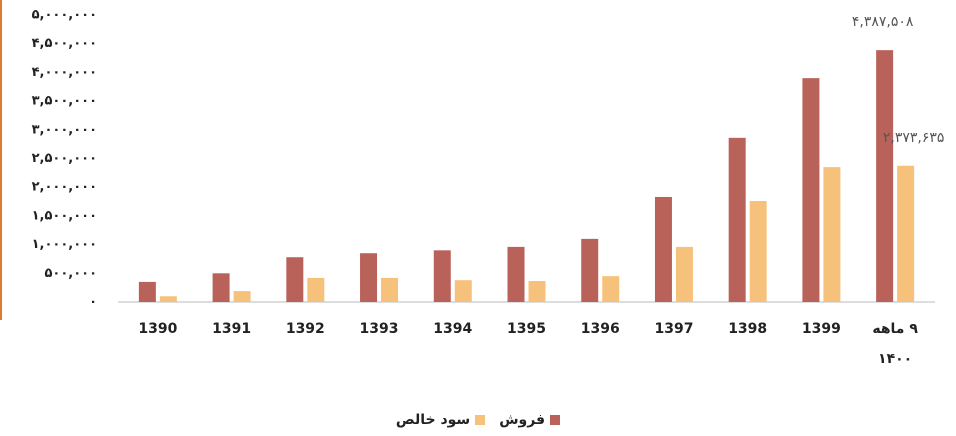 The height and width of the screenshot is (436, 956). I want to click on x-tick-label: 1391, so click(232, 329).